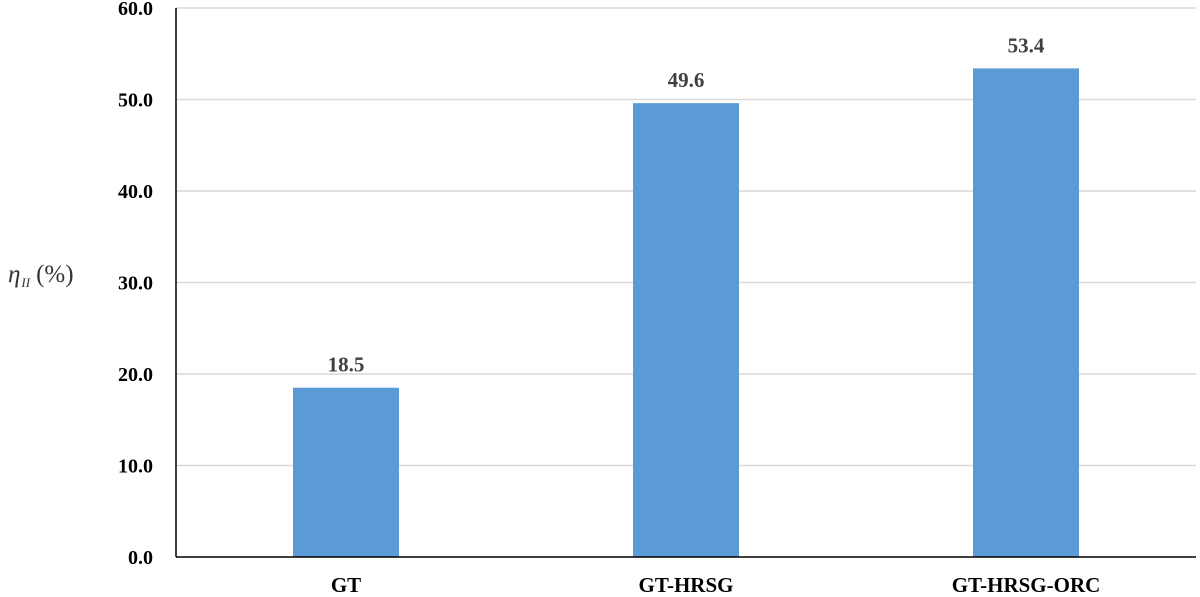  What do you see at coordinates (14, 274) in the screenshot?
I see `y-axis-label-symbol: η` at bounding box center [14, 274].